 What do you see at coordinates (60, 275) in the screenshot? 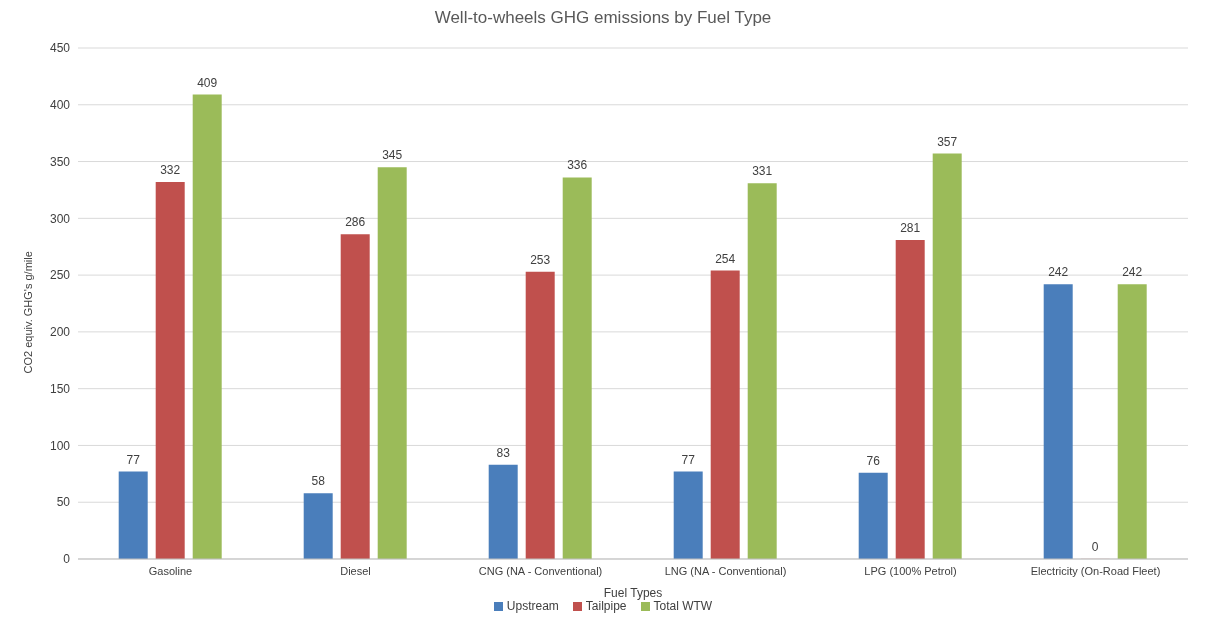
I see `y-tick-label: 250` at bounding box center [60, 275].